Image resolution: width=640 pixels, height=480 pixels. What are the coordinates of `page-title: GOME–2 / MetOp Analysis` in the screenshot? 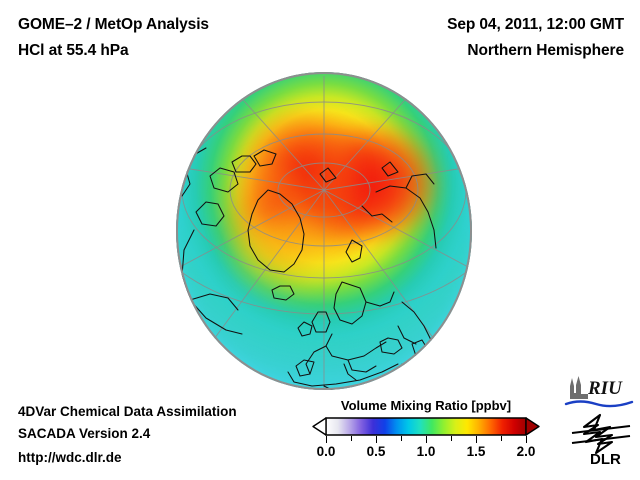 It's located at (113, 24).